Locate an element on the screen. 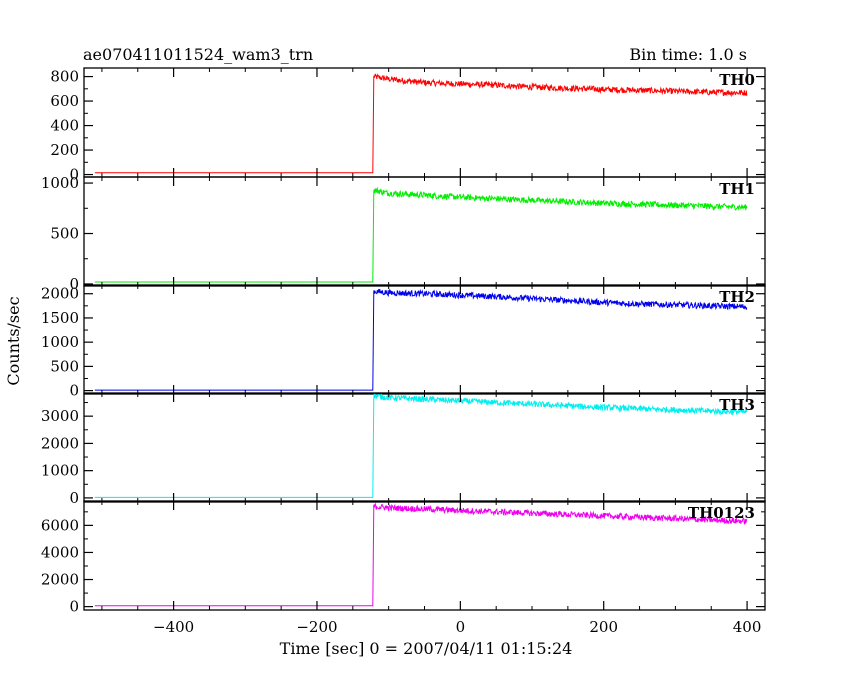 The image size is (850, 680). x-tick-label: 400 is located at coordinates (747, 627).